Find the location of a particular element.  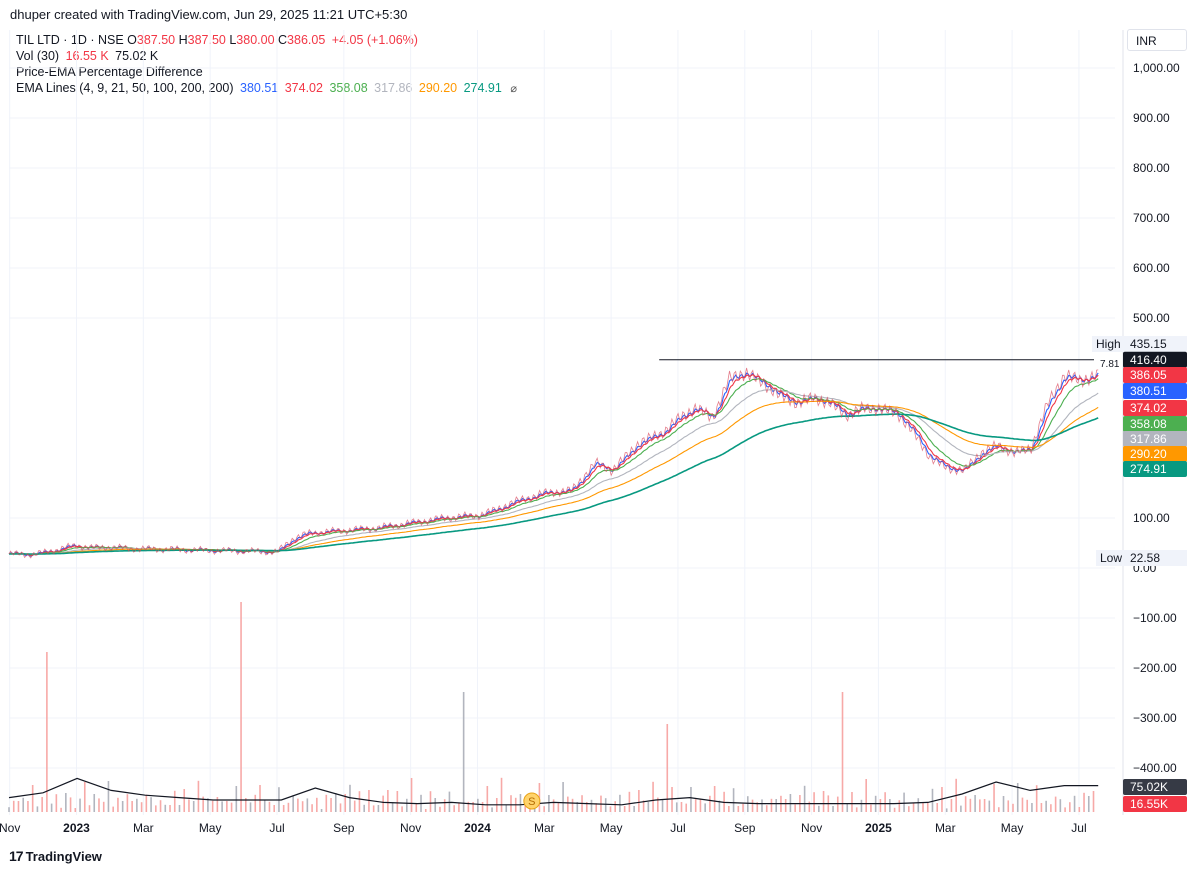

ema200-value: 274.91 is located at coordinates (482, 88).